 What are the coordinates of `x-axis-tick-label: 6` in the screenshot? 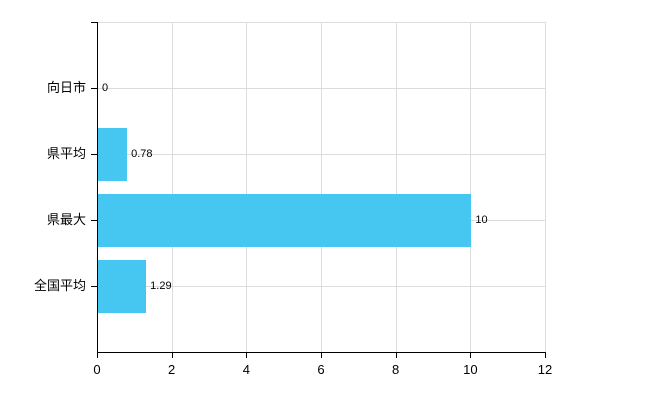 It's located at (321, 369).